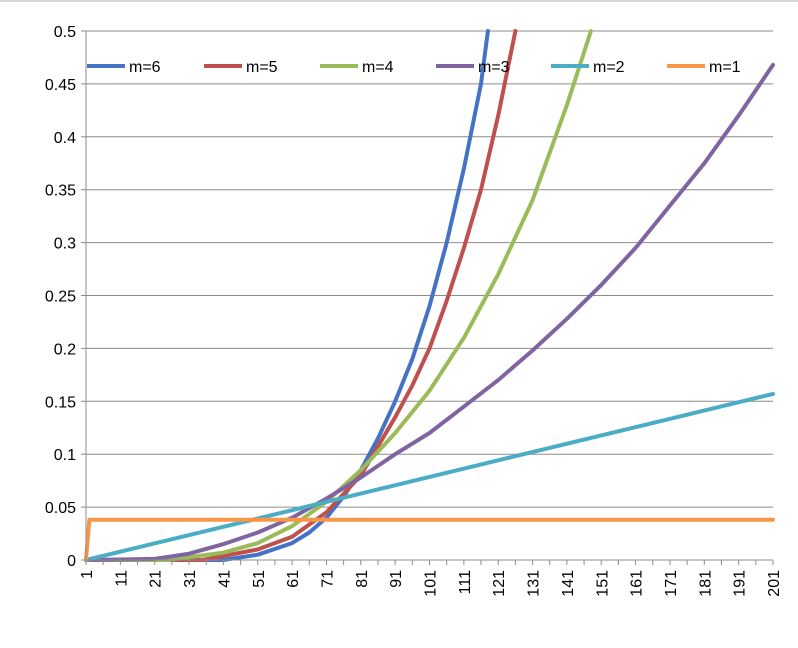  Describe the element at coordinates (378, 67) in the screenshot. I see `legend-label-m=4: m=4` at that location.